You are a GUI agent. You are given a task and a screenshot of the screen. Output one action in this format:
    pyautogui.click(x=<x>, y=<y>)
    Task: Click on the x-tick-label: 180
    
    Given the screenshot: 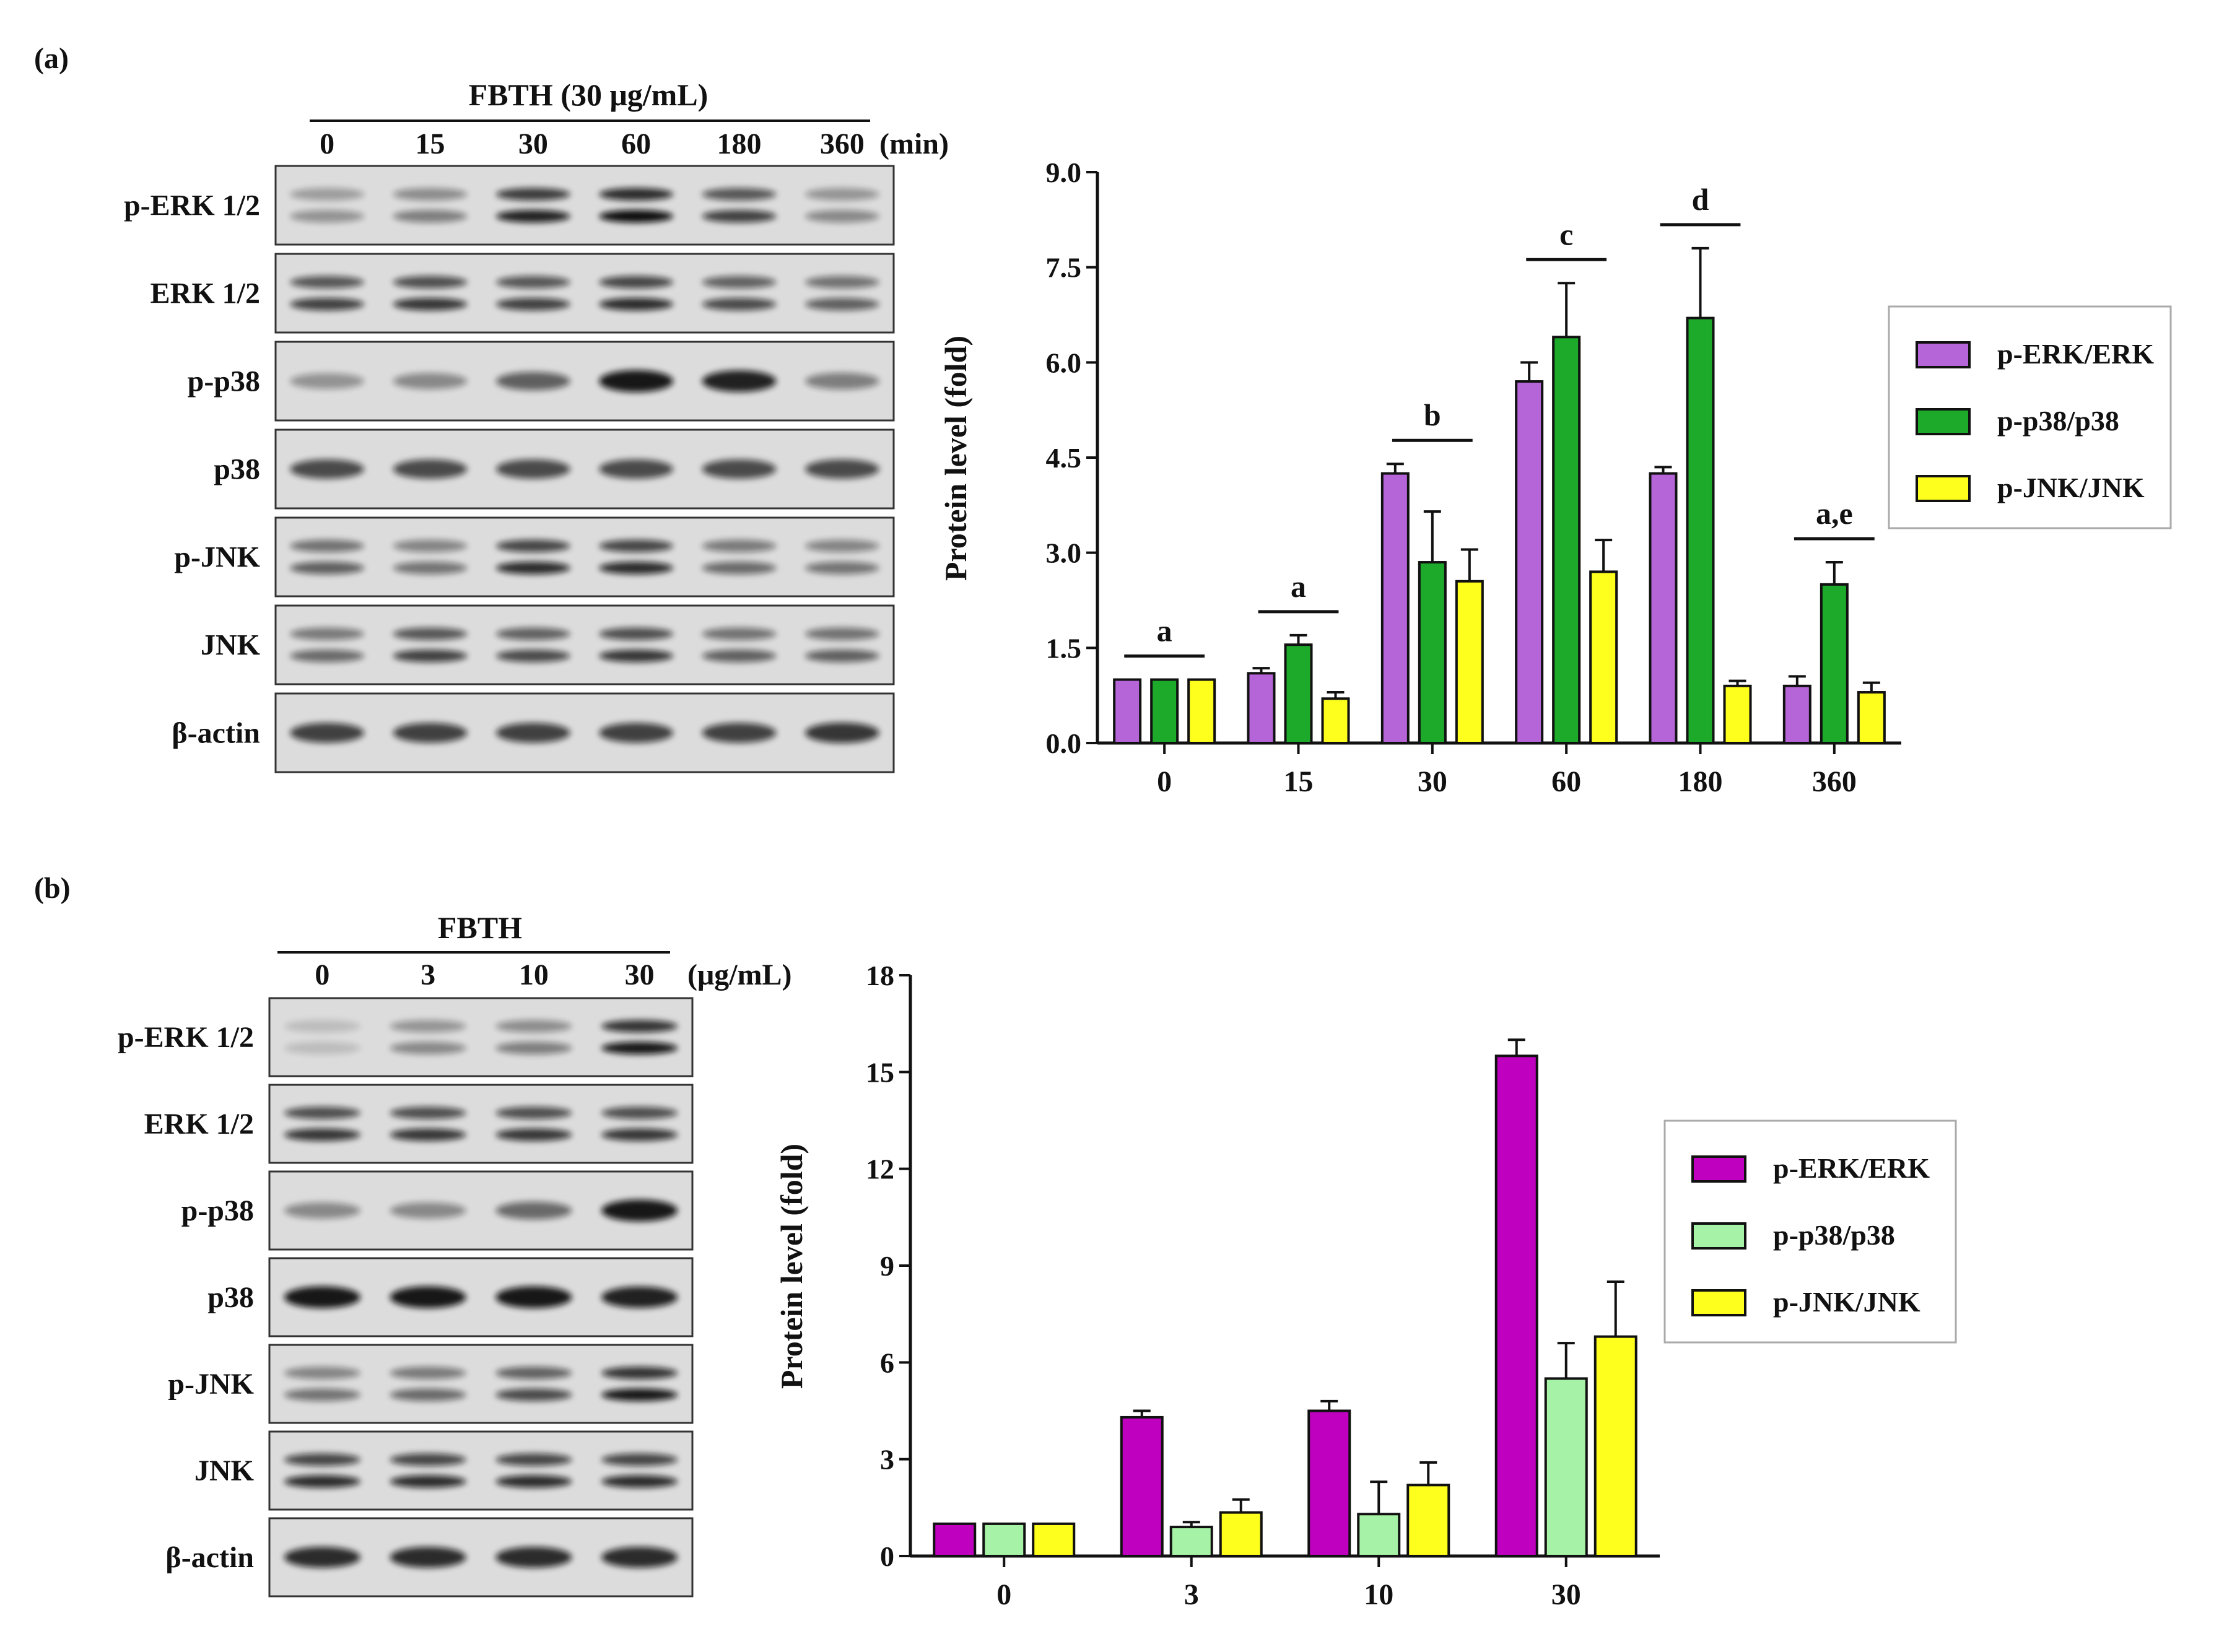 What is the action you would take?
    pyautogui.click(x=1701, y=781)
    